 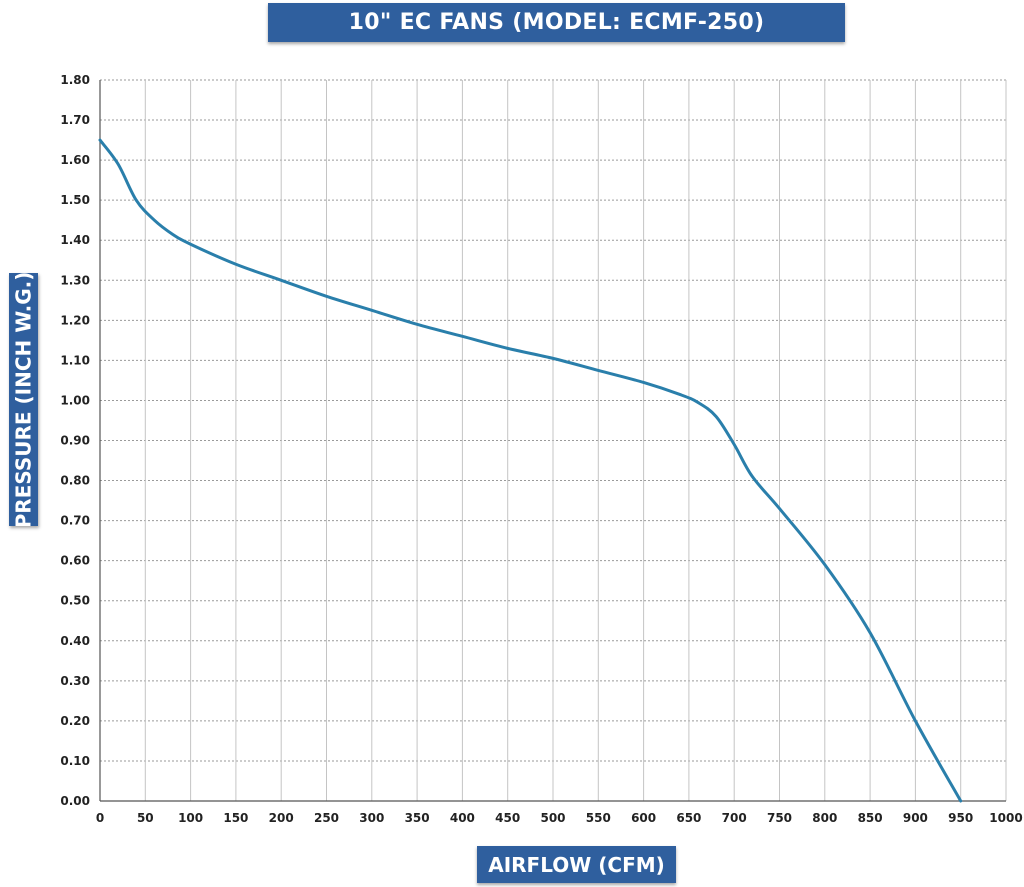 What do you see at coordinates (75, 240) in the screenshot?
I see `y-tick-label: 1.40` at bounding box center [75, 240].